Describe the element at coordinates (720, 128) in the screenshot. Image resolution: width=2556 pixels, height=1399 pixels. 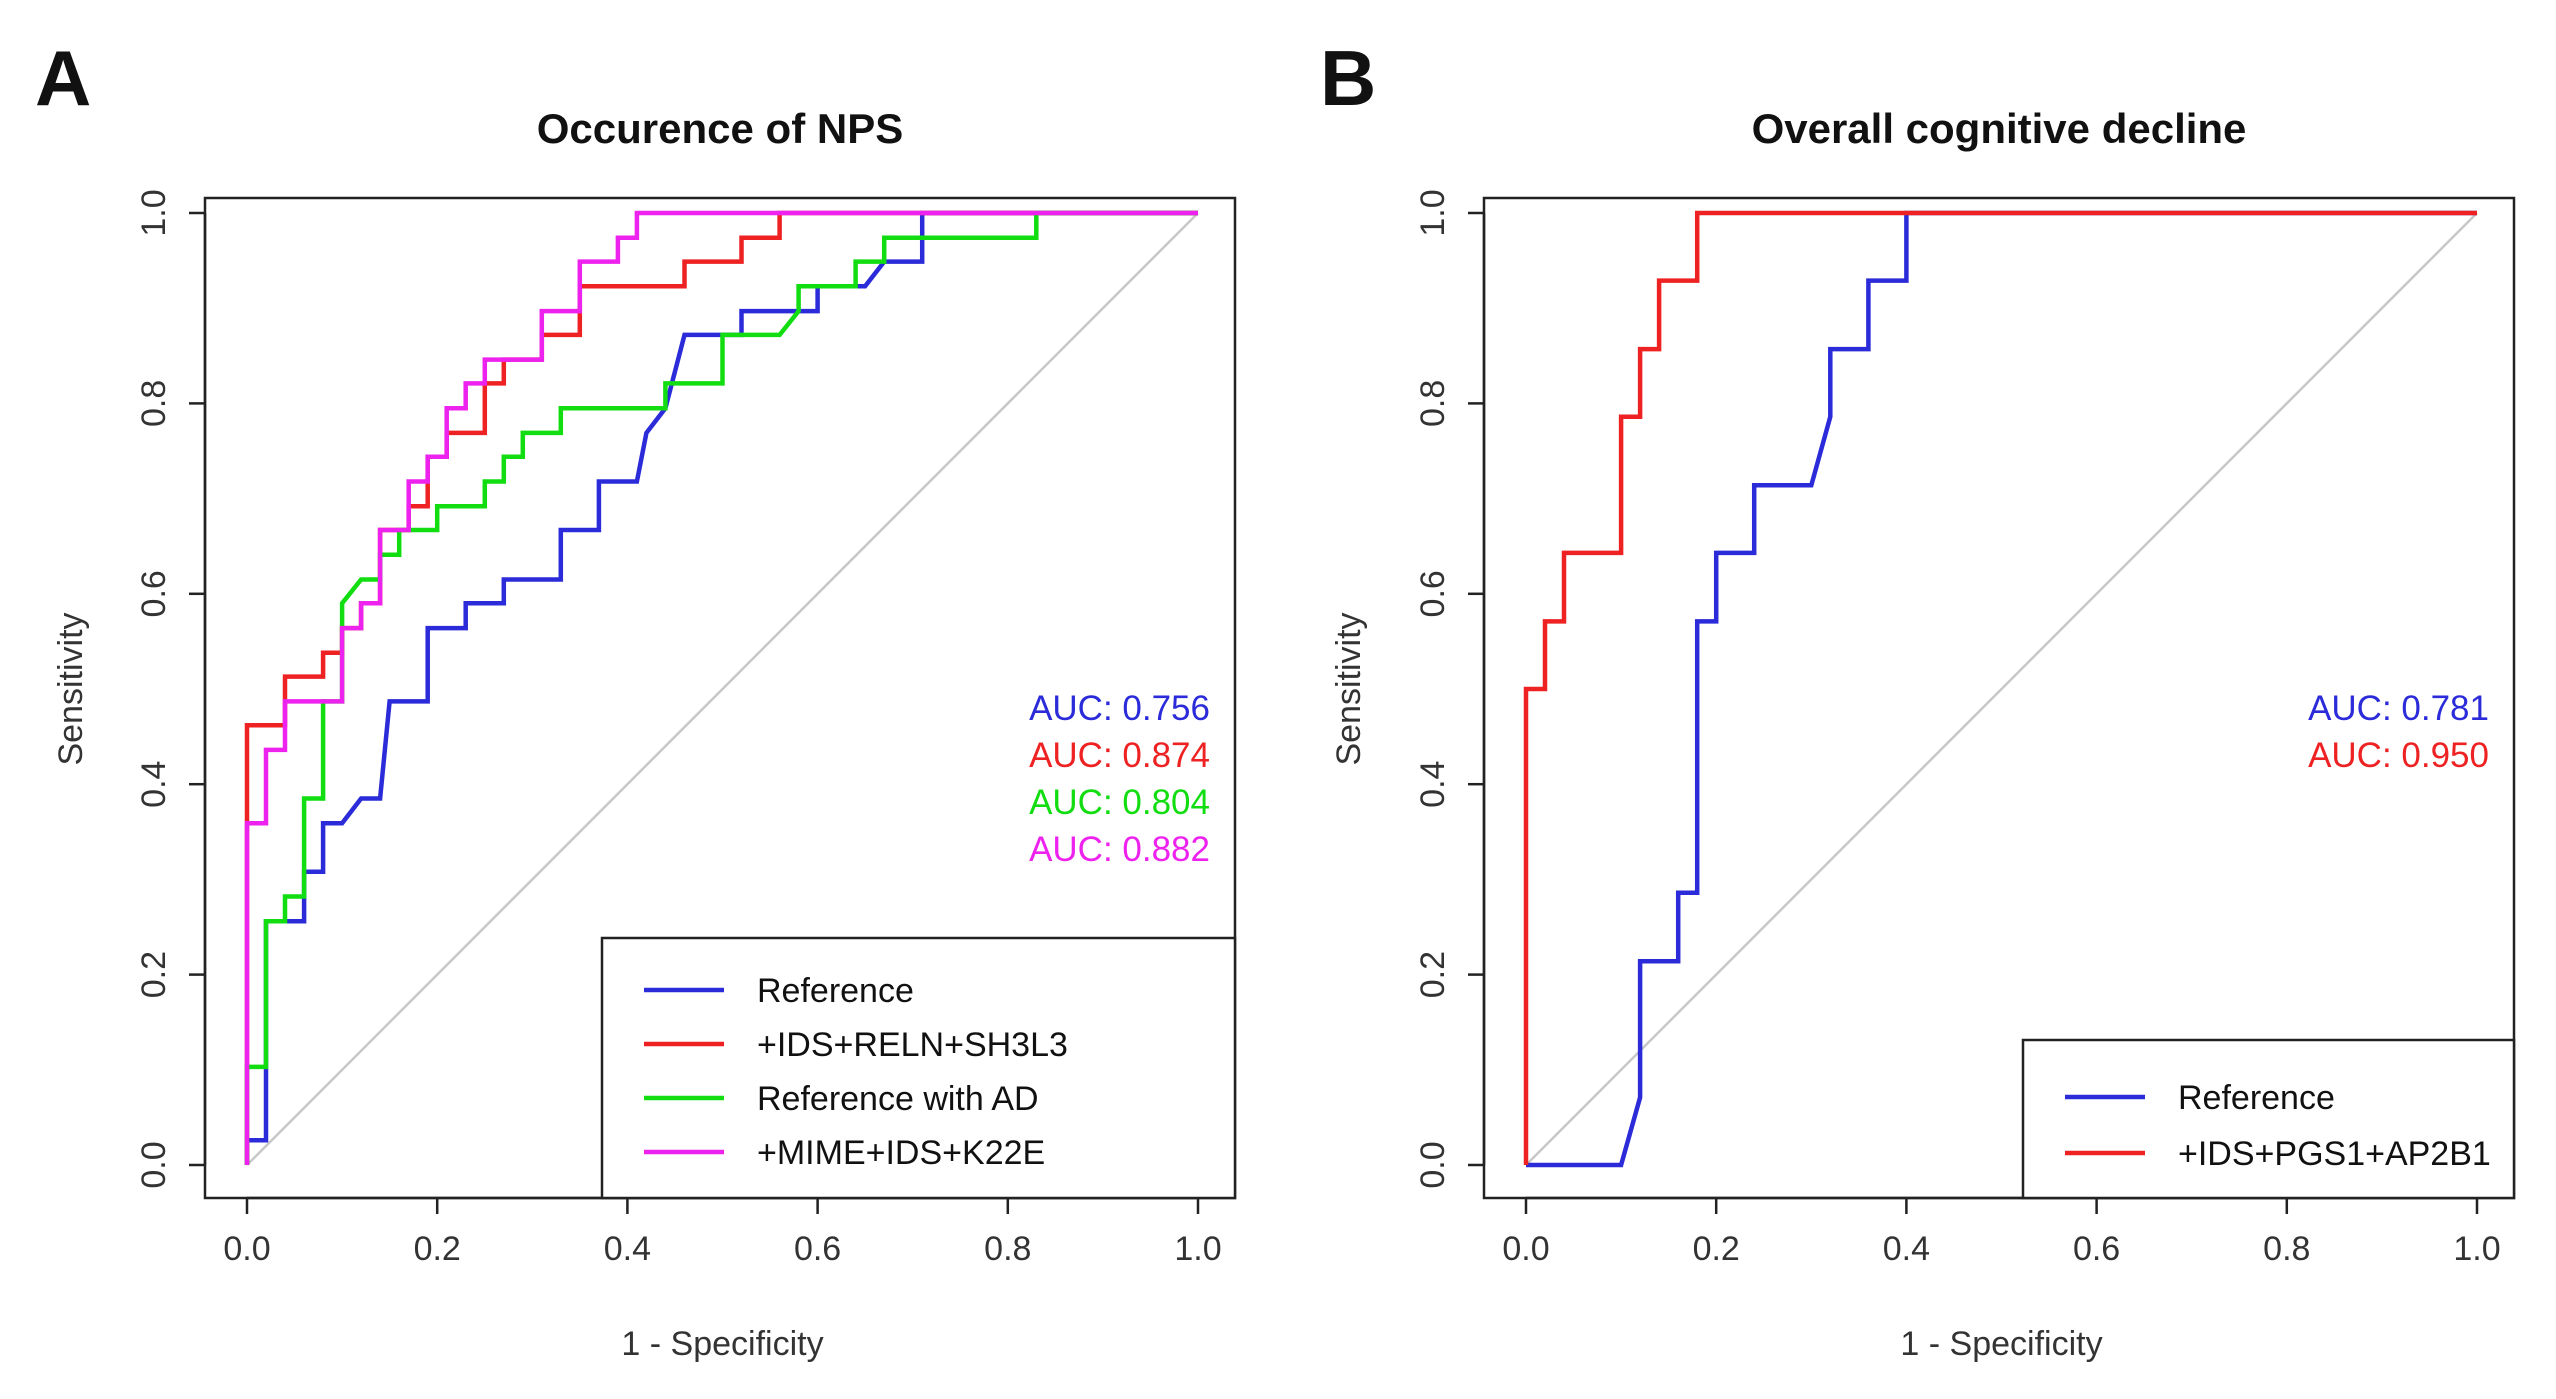
I see `chart-title: Occurence of NPS` at that location.